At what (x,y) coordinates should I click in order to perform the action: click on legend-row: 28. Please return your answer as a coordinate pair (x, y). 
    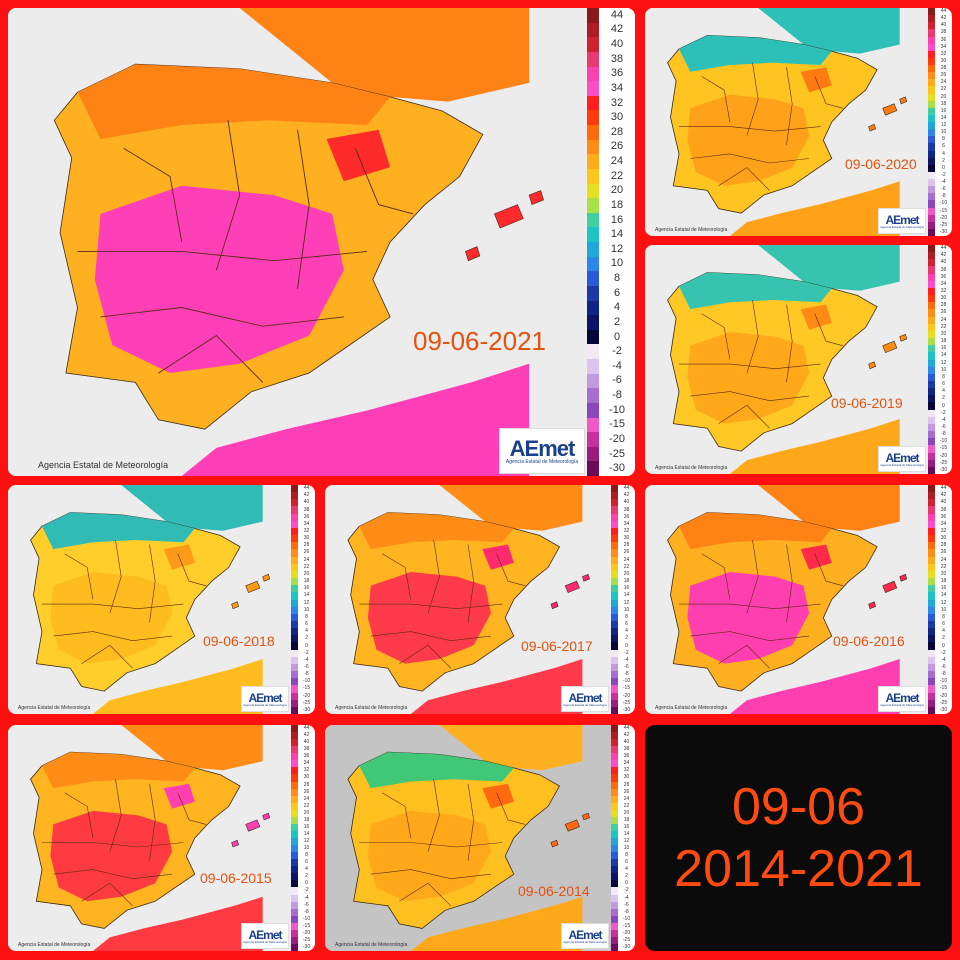
    Looking at the image, I should click on (940, 69).